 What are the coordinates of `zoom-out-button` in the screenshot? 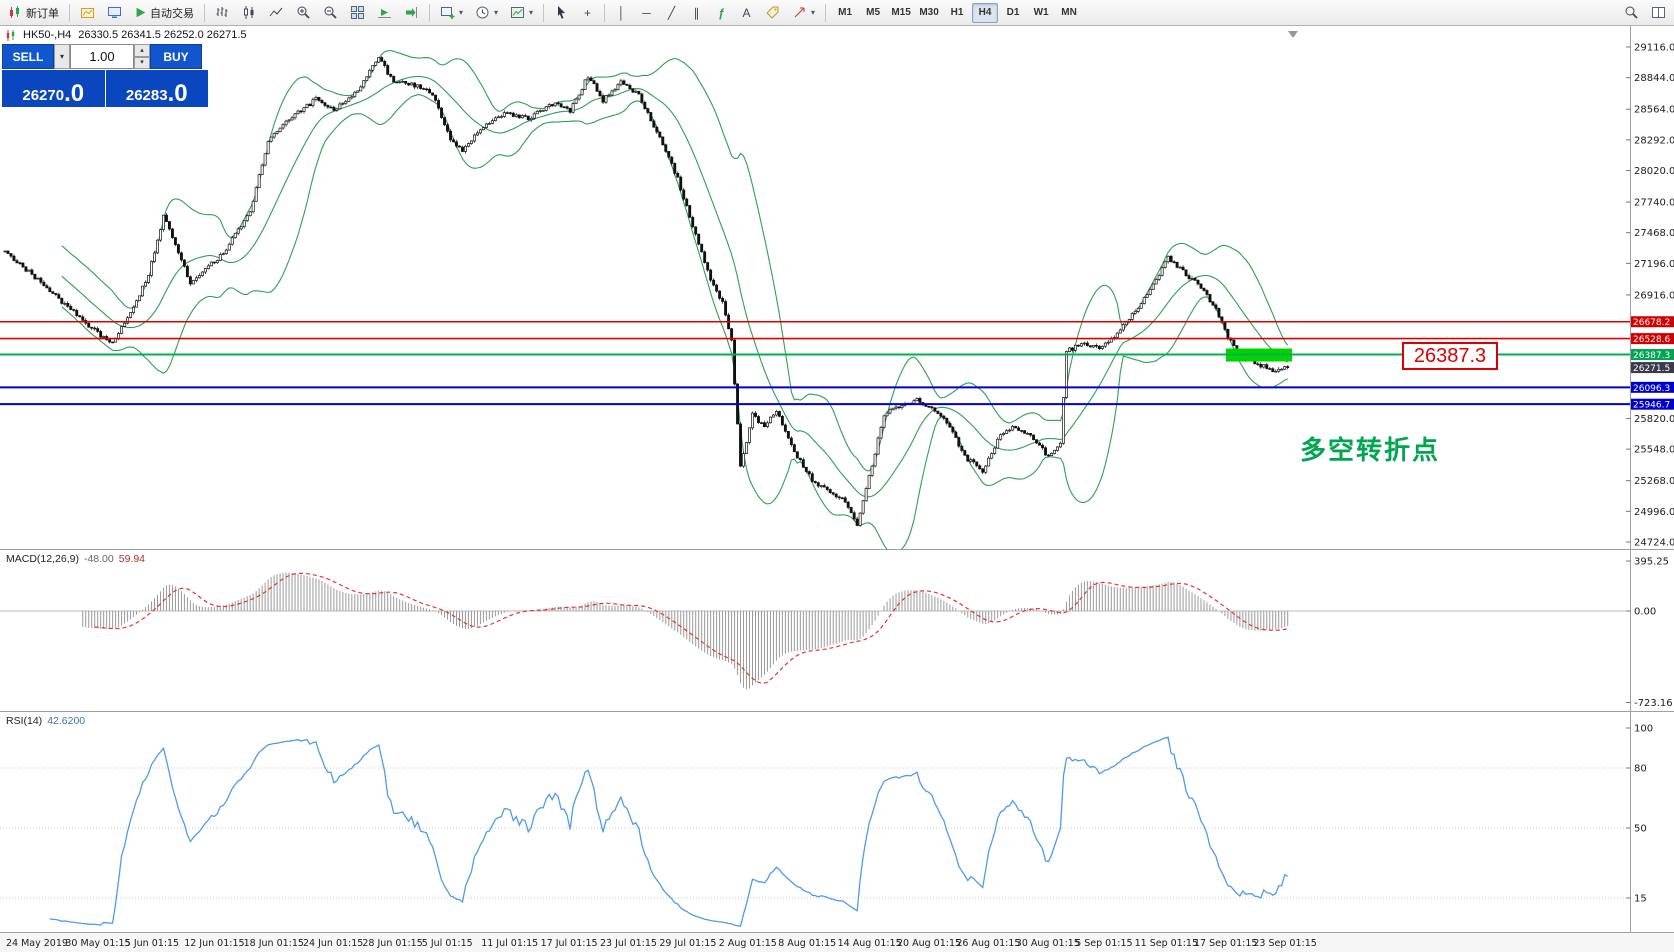 It's located at (330, 12).